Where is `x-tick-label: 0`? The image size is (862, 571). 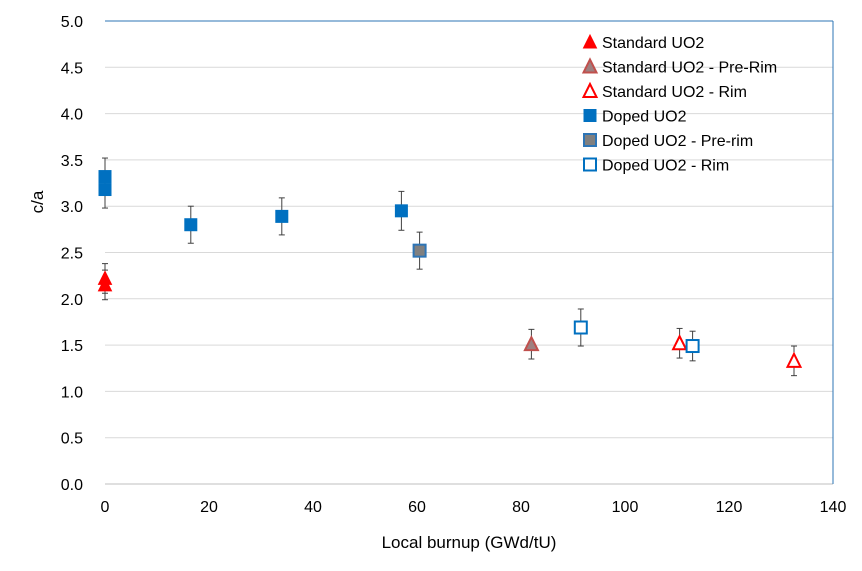
x-tick-label: 0 is located at coordinates (105, 507).